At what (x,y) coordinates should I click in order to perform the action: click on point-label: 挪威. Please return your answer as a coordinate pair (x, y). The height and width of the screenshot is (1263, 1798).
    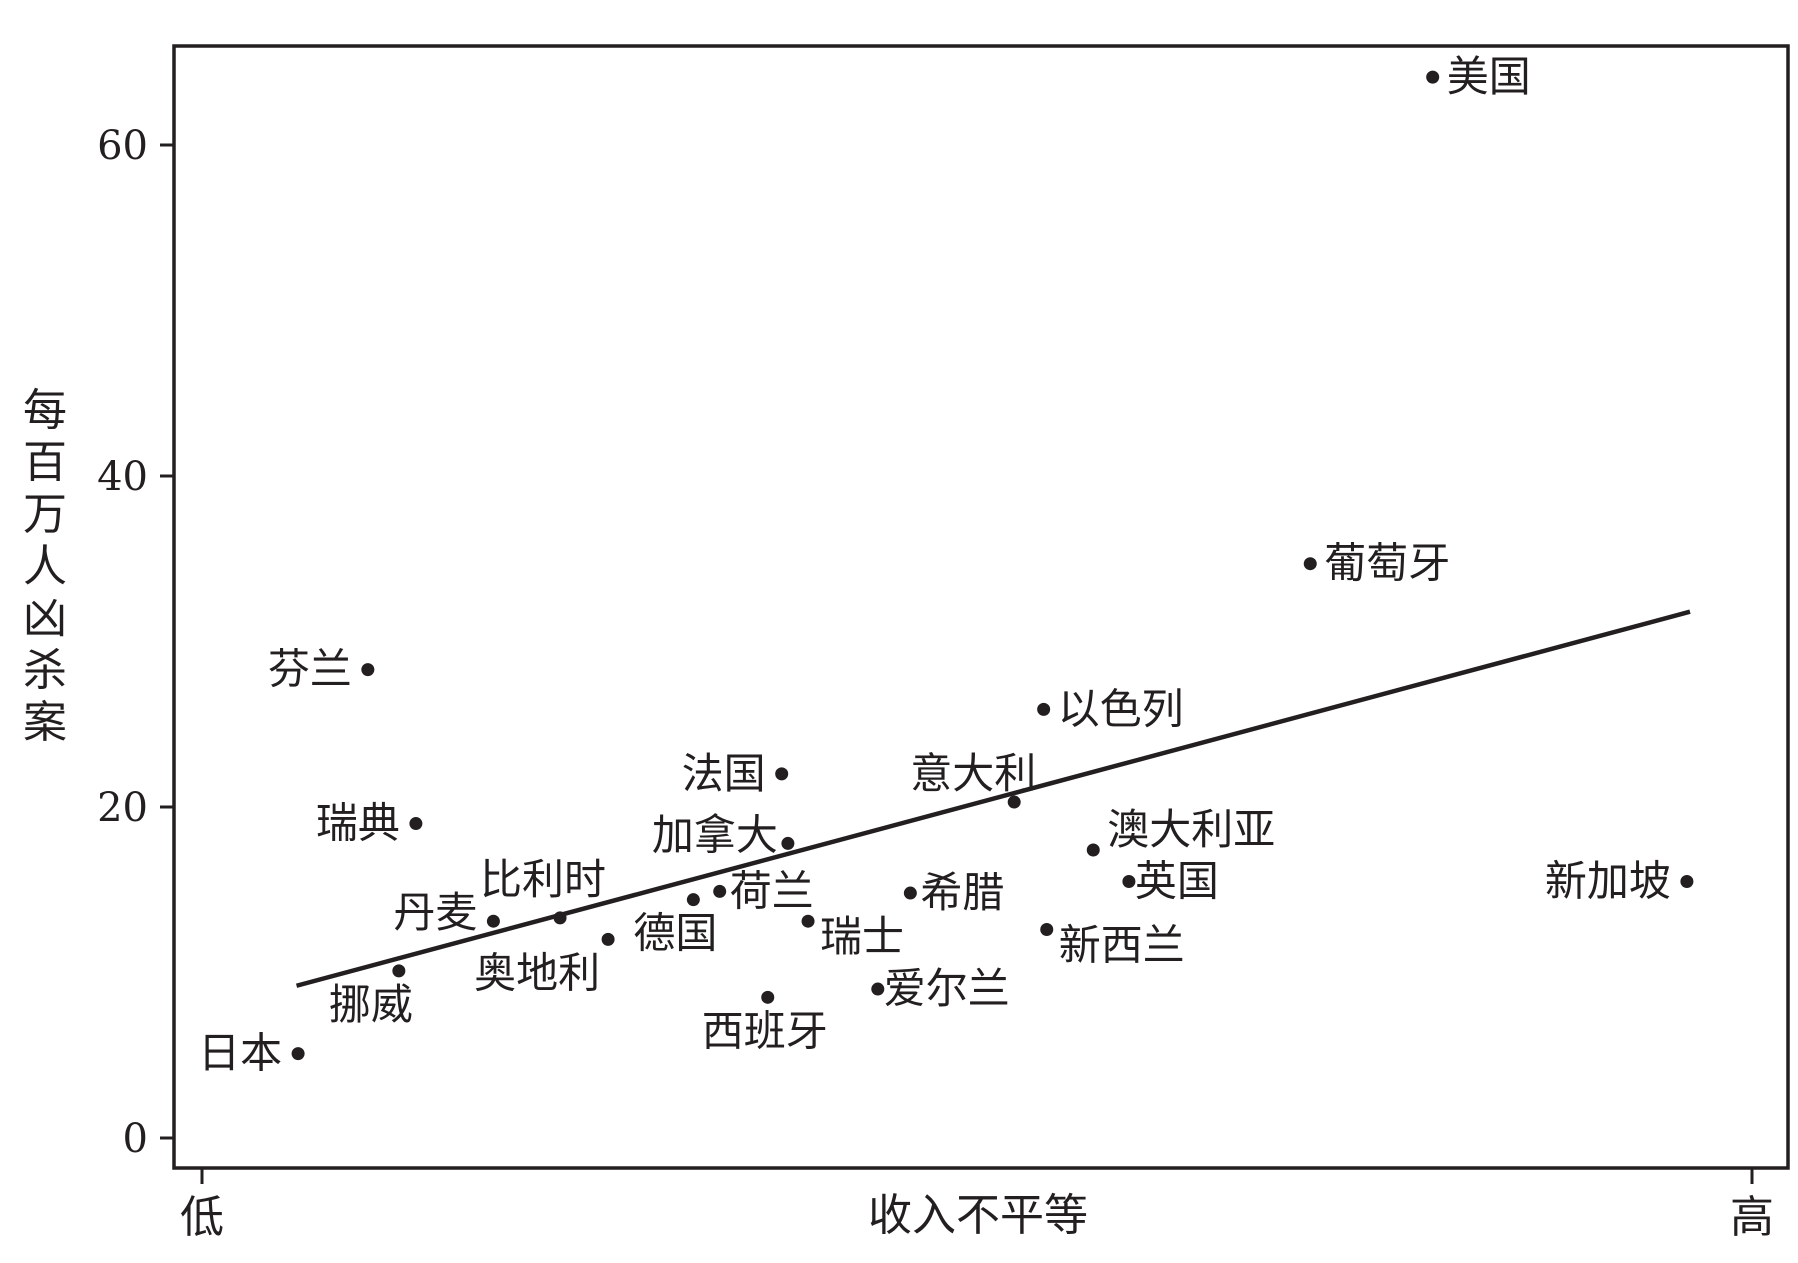
    Looking at the image, I should click on (371, 1004).